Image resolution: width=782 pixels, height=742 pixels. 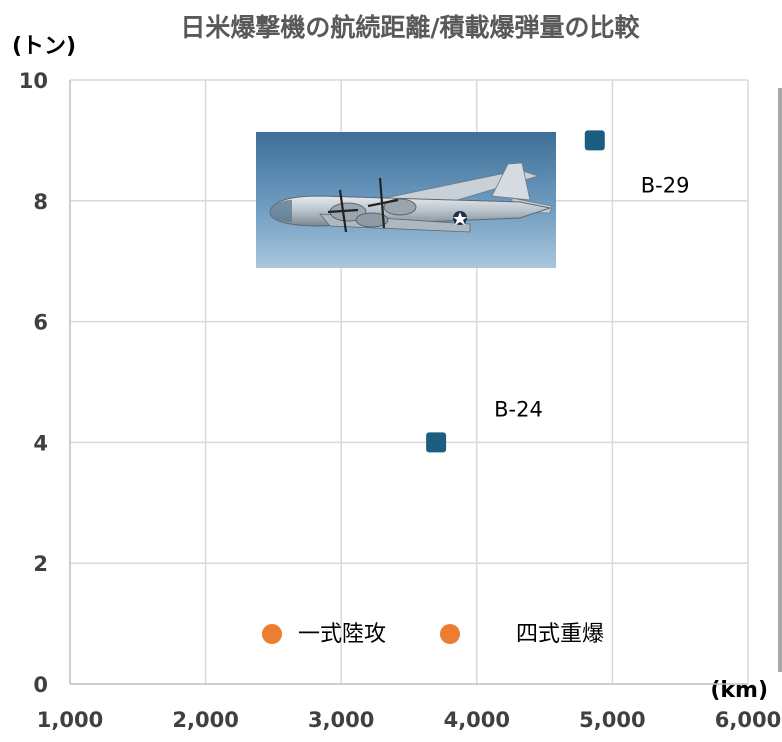 What do you see at coordinates (40, 685) in the screenshot?
I see `y-tick-label: 0` at bounding box center [40, 685].